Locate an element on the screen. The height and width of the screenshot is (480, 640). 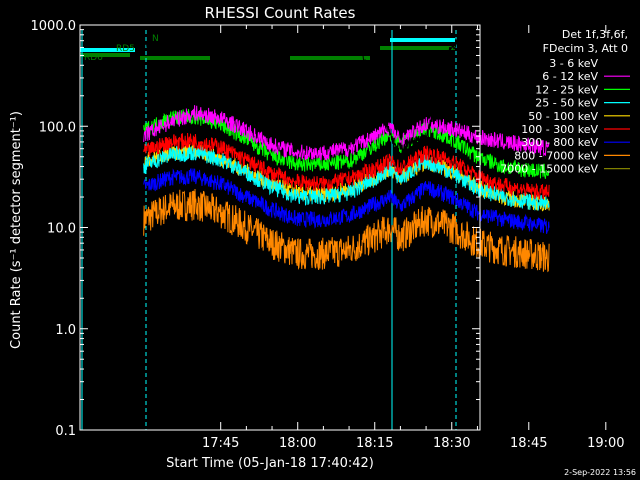
footer-timestamp: 2-Sep-2022 13:56 is located at coordinates (600, 472).